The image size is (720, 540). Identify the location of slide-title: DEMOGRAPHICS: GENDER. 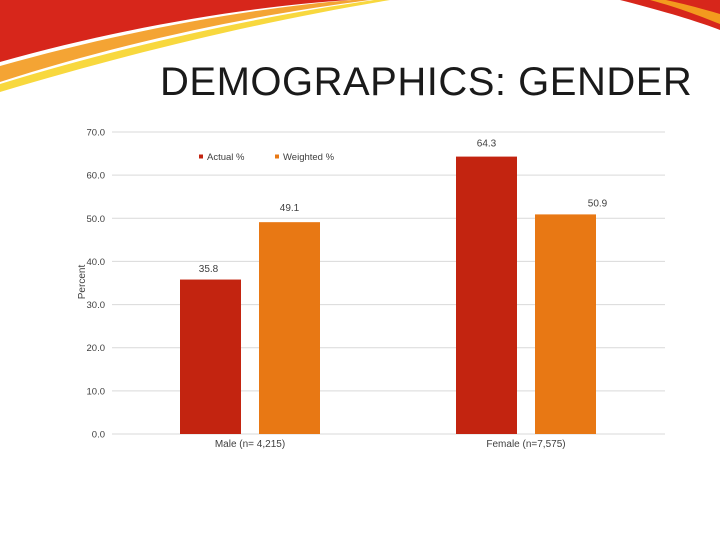
(426, 82).